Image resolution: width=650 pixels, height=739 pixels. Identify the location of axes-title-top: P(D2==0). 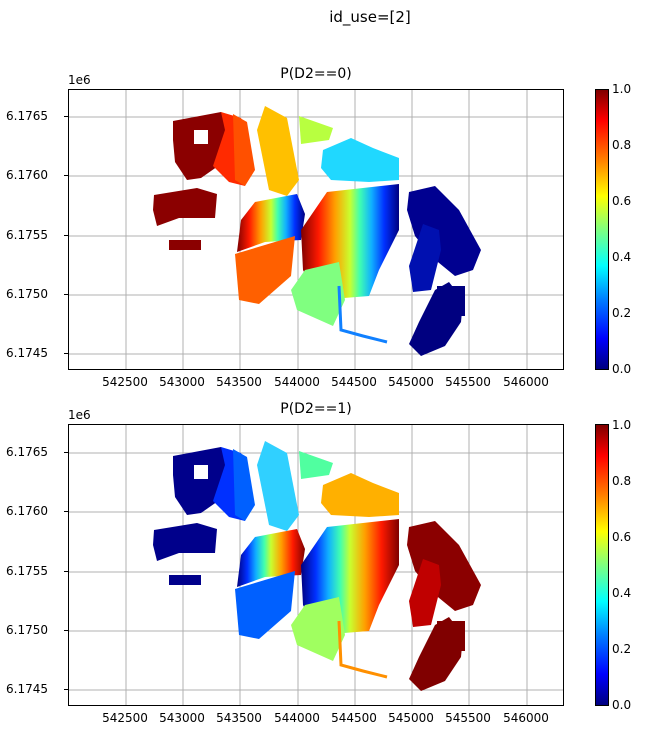
(316, 74).